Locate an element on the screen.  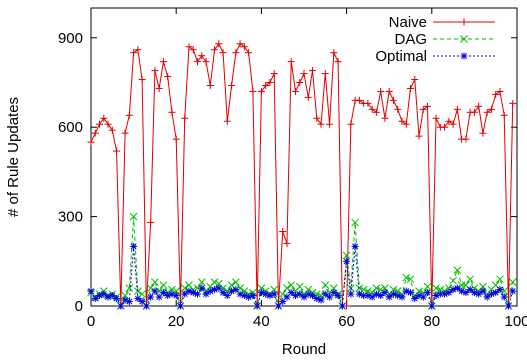
x-axis-title: Round is located at coordinates (304, 349).